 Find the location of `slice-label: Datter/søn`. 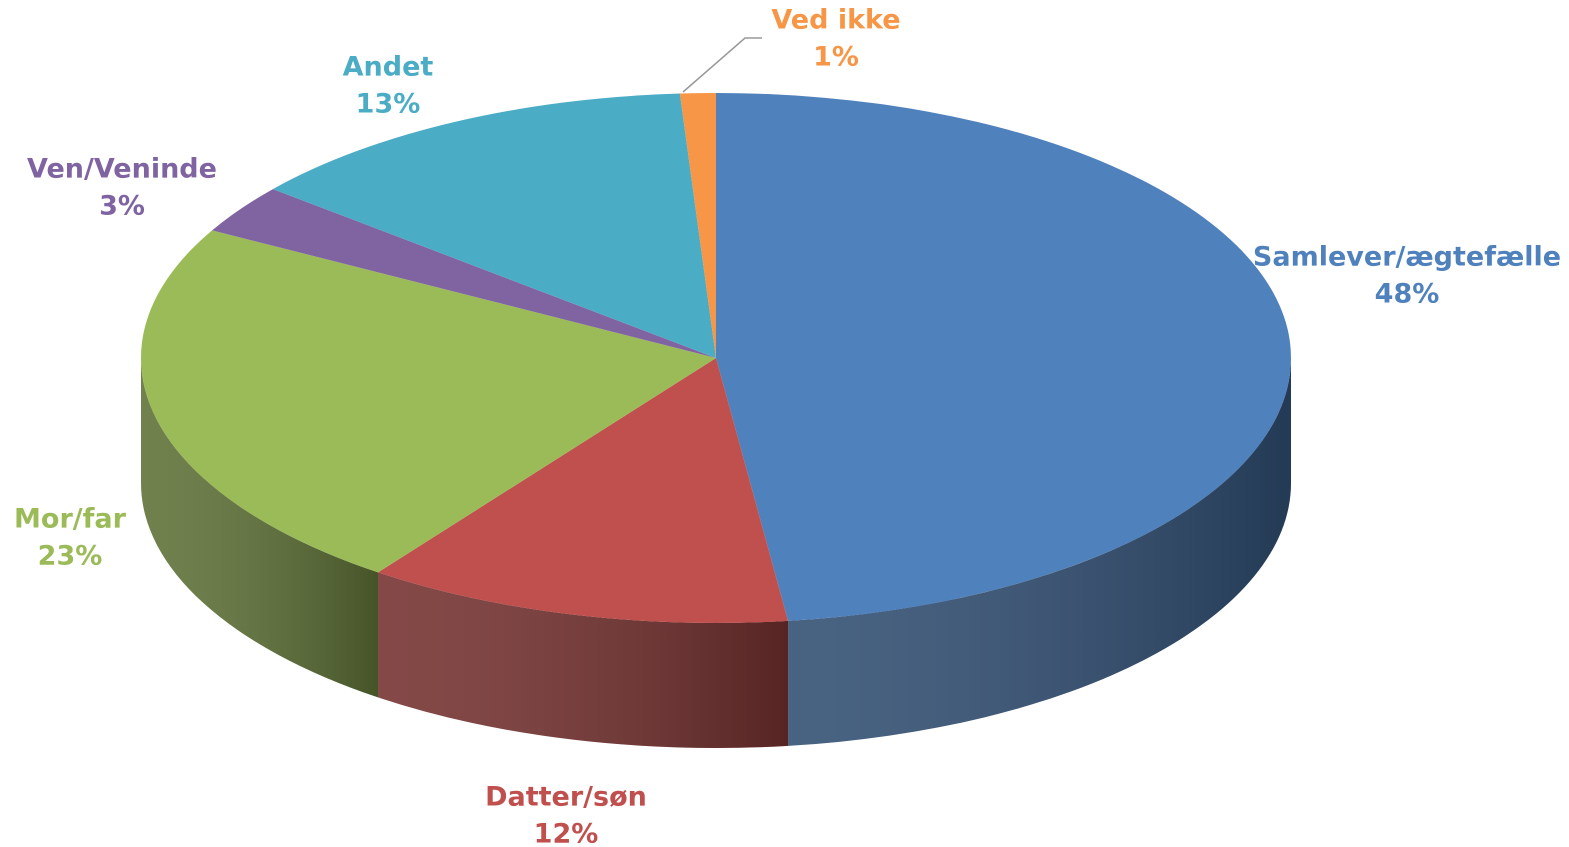

slice-label: Datter/søn is located at coordinates (566, 797).